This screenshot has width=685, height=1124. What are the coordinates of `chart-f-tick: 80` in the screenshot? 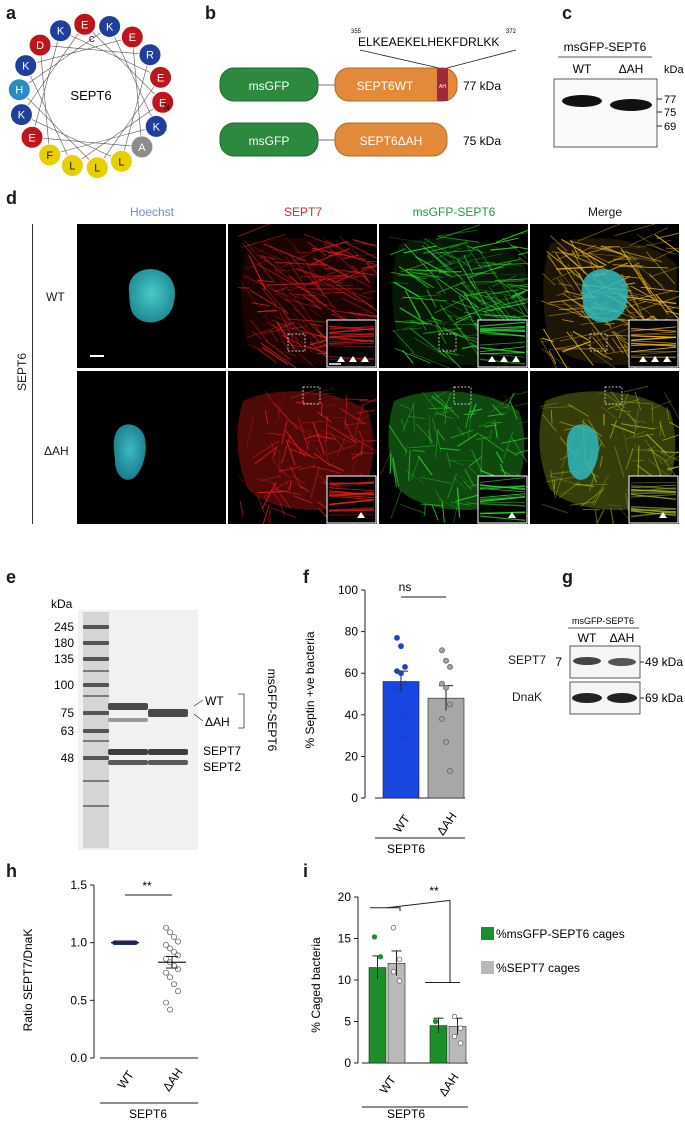 It's located at (352, 632).